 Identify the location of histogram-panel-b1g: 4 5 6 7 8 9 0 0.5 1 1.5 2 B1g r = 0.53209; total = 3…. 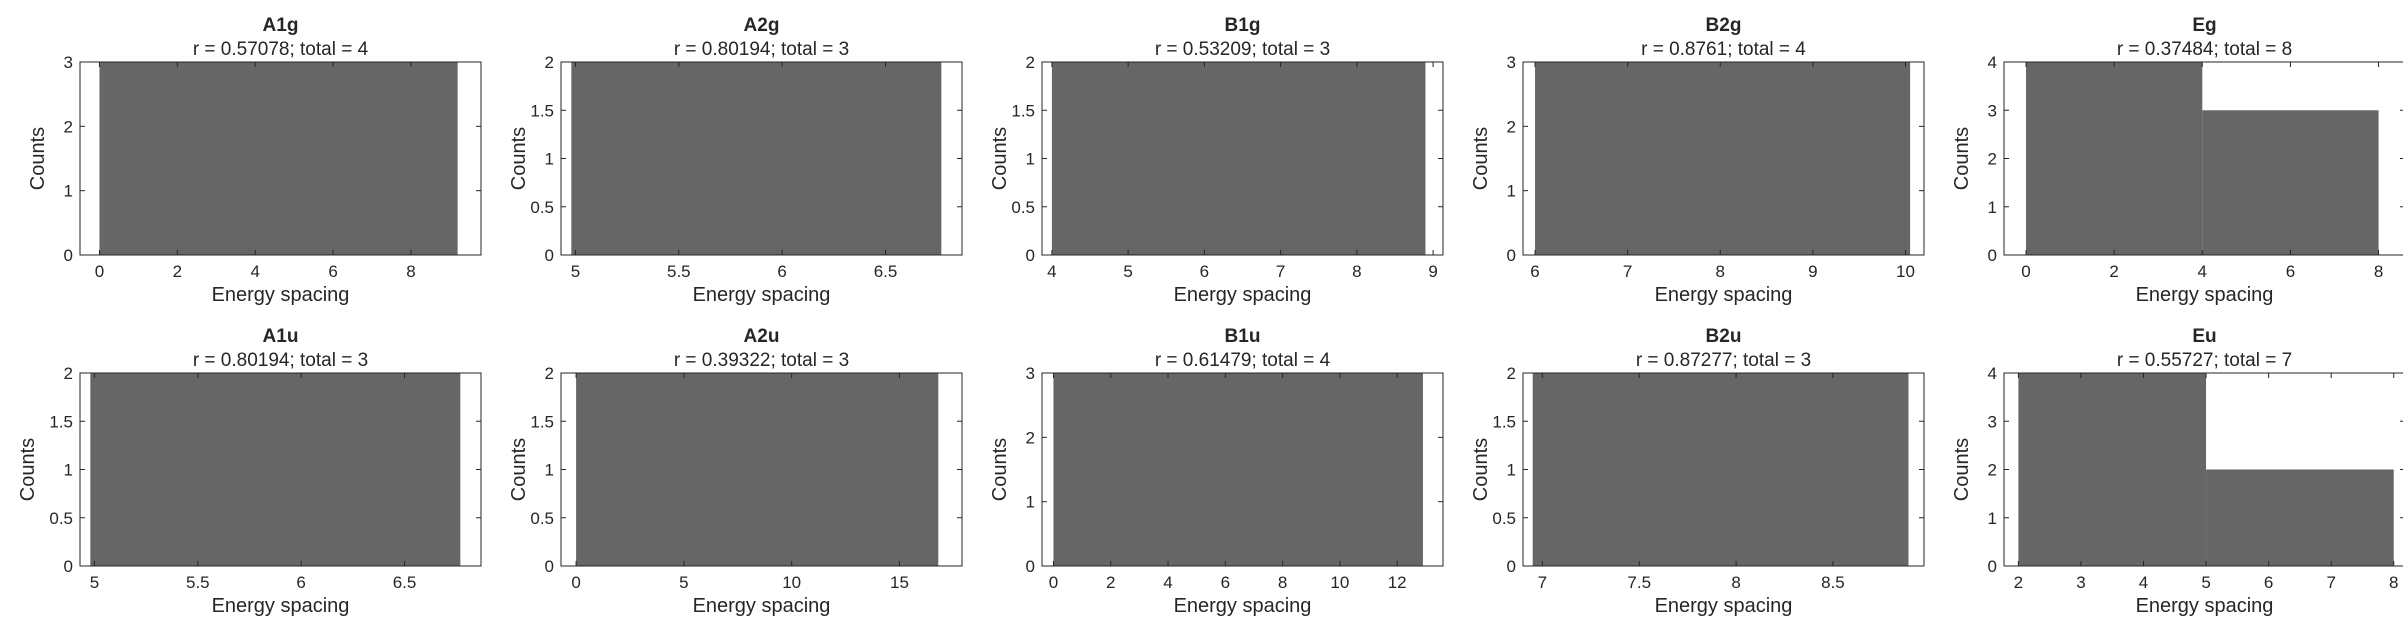
(1216, 160).